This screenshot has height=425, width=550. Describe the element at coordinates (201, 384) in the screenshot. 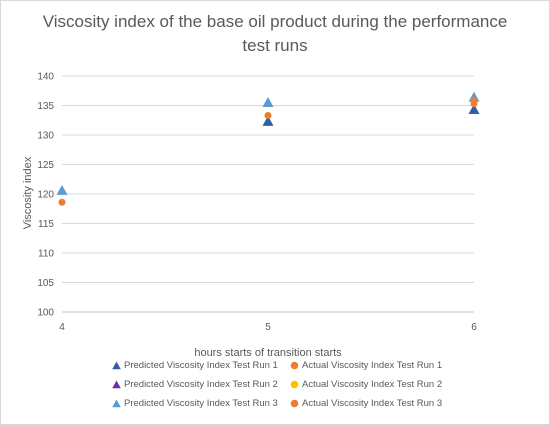

I see `legend-label: Predicted Viscosity Index Test Run 2` at that location.